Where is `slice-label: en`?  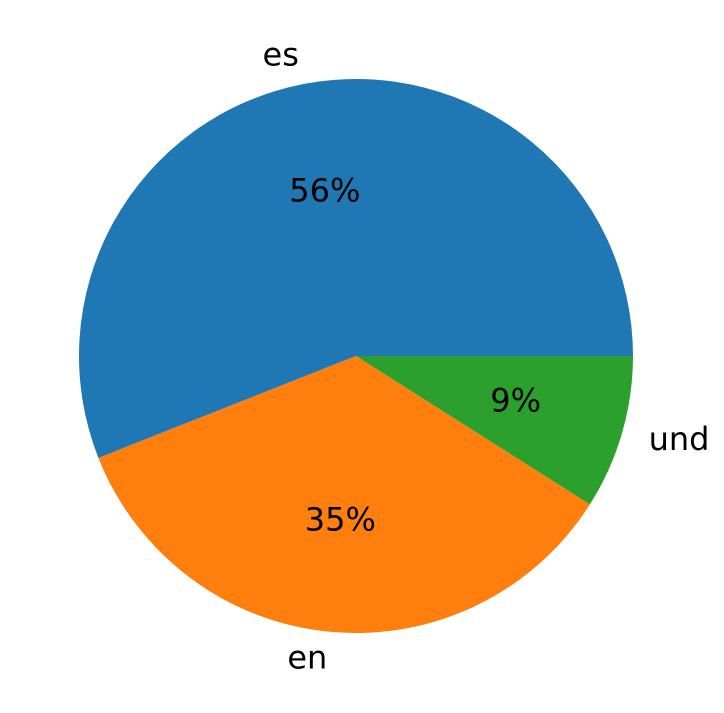
slice-label: en is located at coordinates (307, 657).